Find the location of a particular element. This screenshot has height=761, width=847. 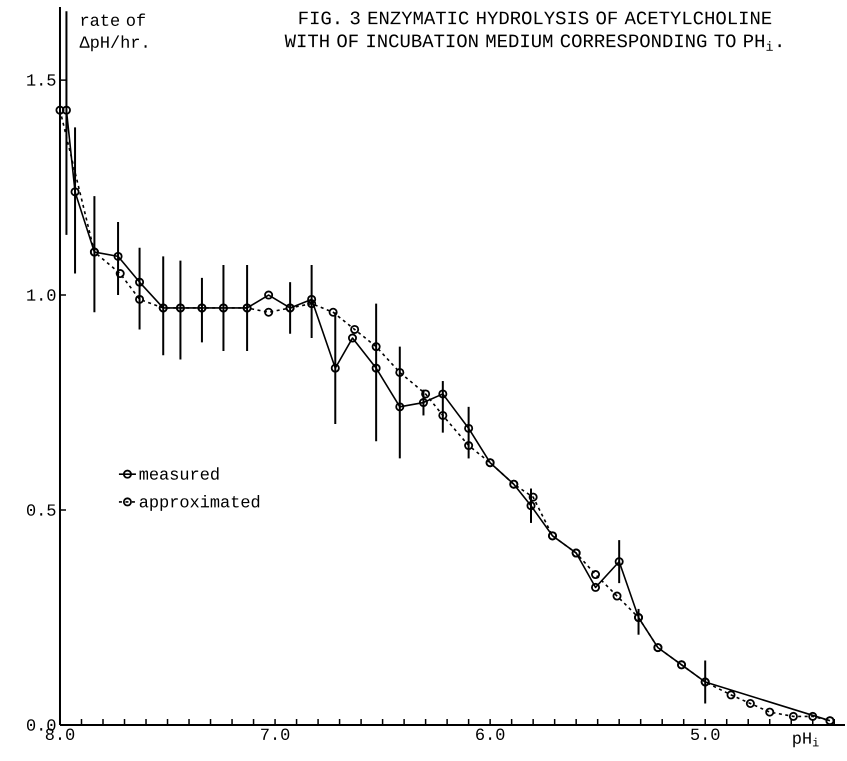

x-tick-label: 8.0 is located at coordinates (60, 734).